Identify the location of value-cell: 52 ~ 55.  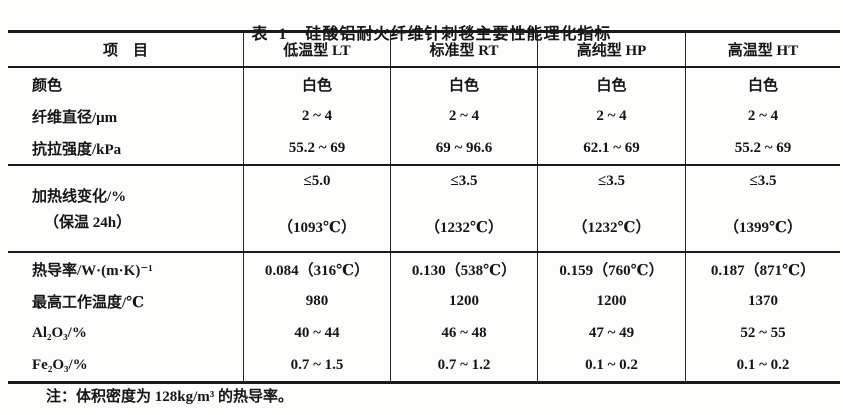
(762, 333).